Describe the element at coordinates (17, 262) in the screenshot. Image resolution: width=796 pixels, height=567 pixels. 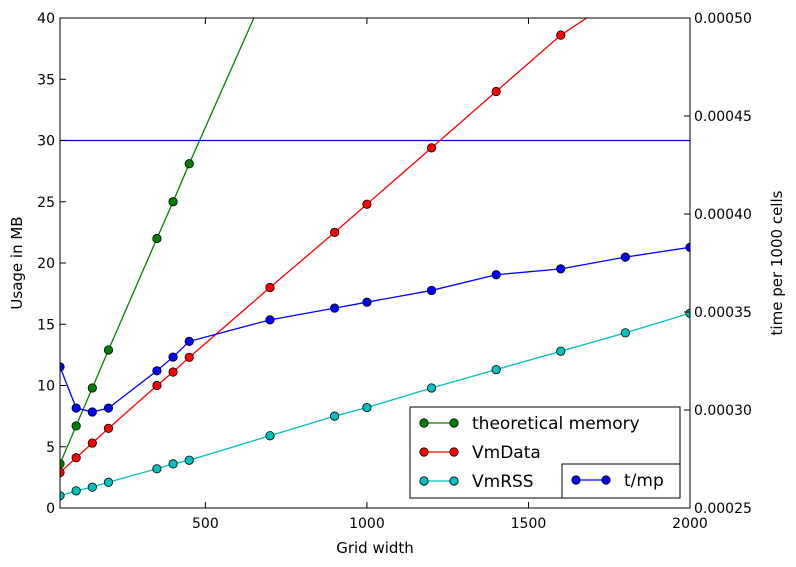
I see `y-axis-left-label: Usage in MB` at that location.